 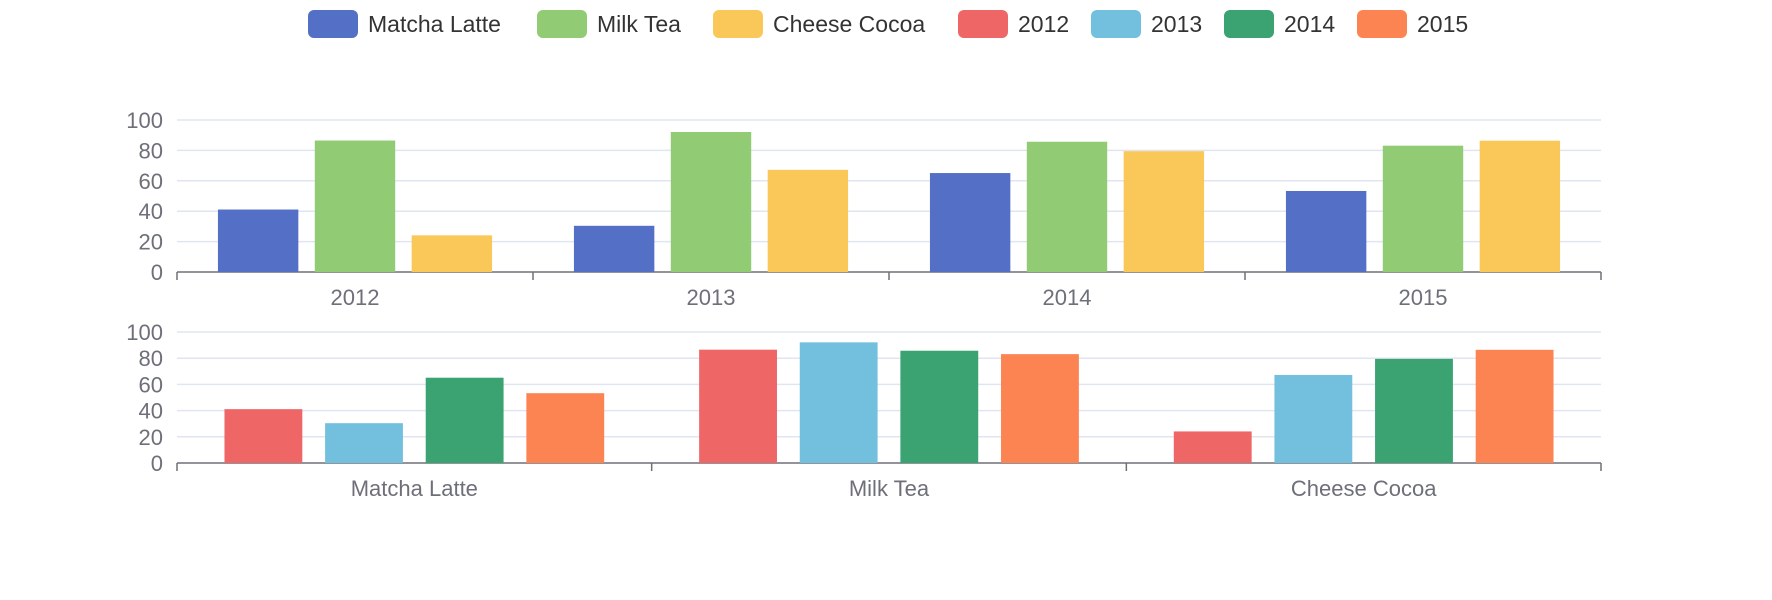 I want to click on bar-milk-tea-2012, so click(x=355, y=206).